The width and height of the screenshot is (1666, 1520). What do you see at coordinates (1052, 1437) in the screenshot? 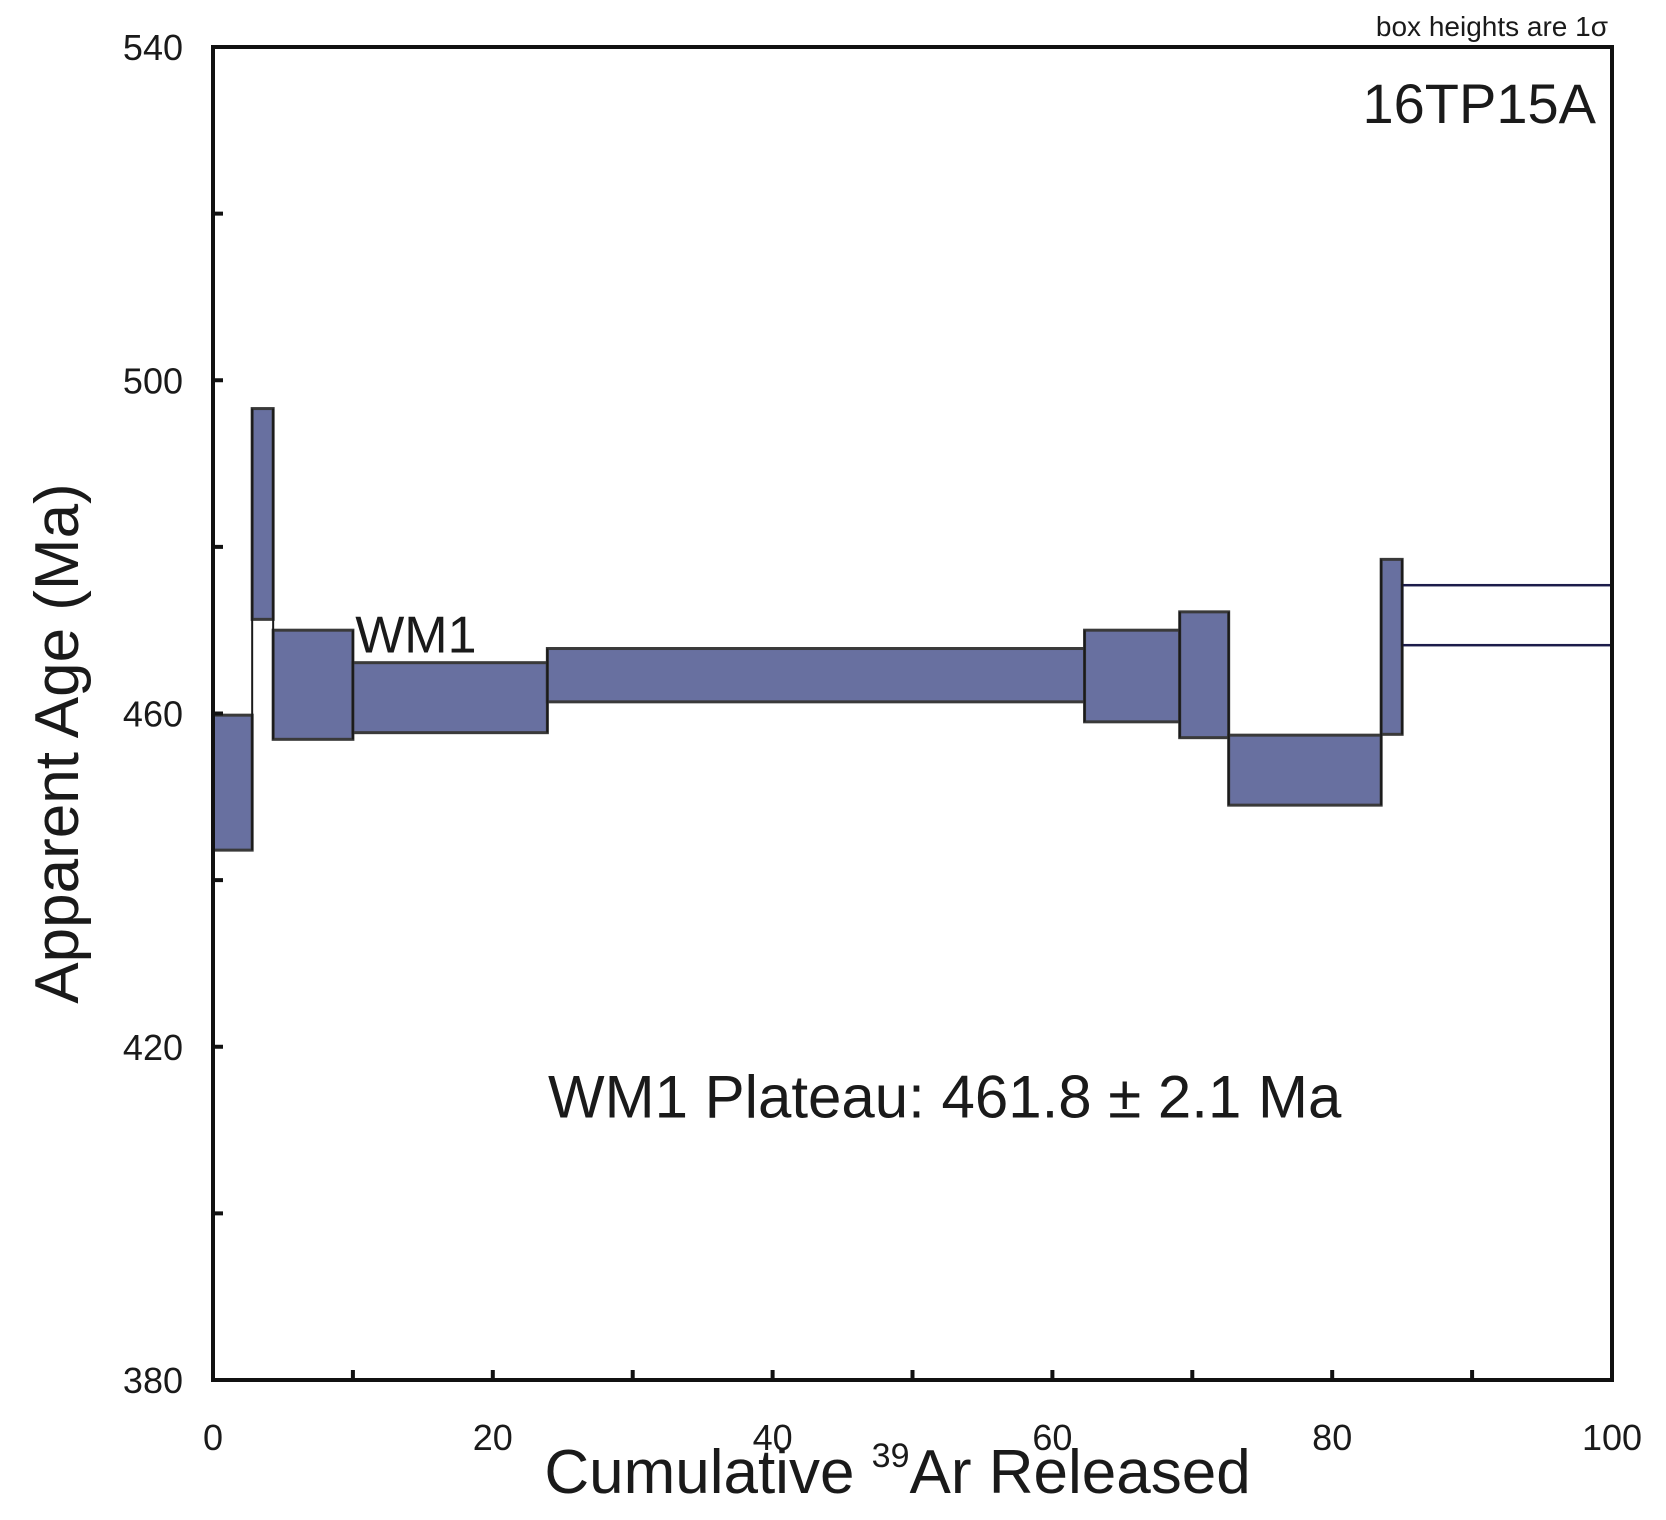
I see `x-tick-label-60: 60` at bounding box center [1052, 1437].